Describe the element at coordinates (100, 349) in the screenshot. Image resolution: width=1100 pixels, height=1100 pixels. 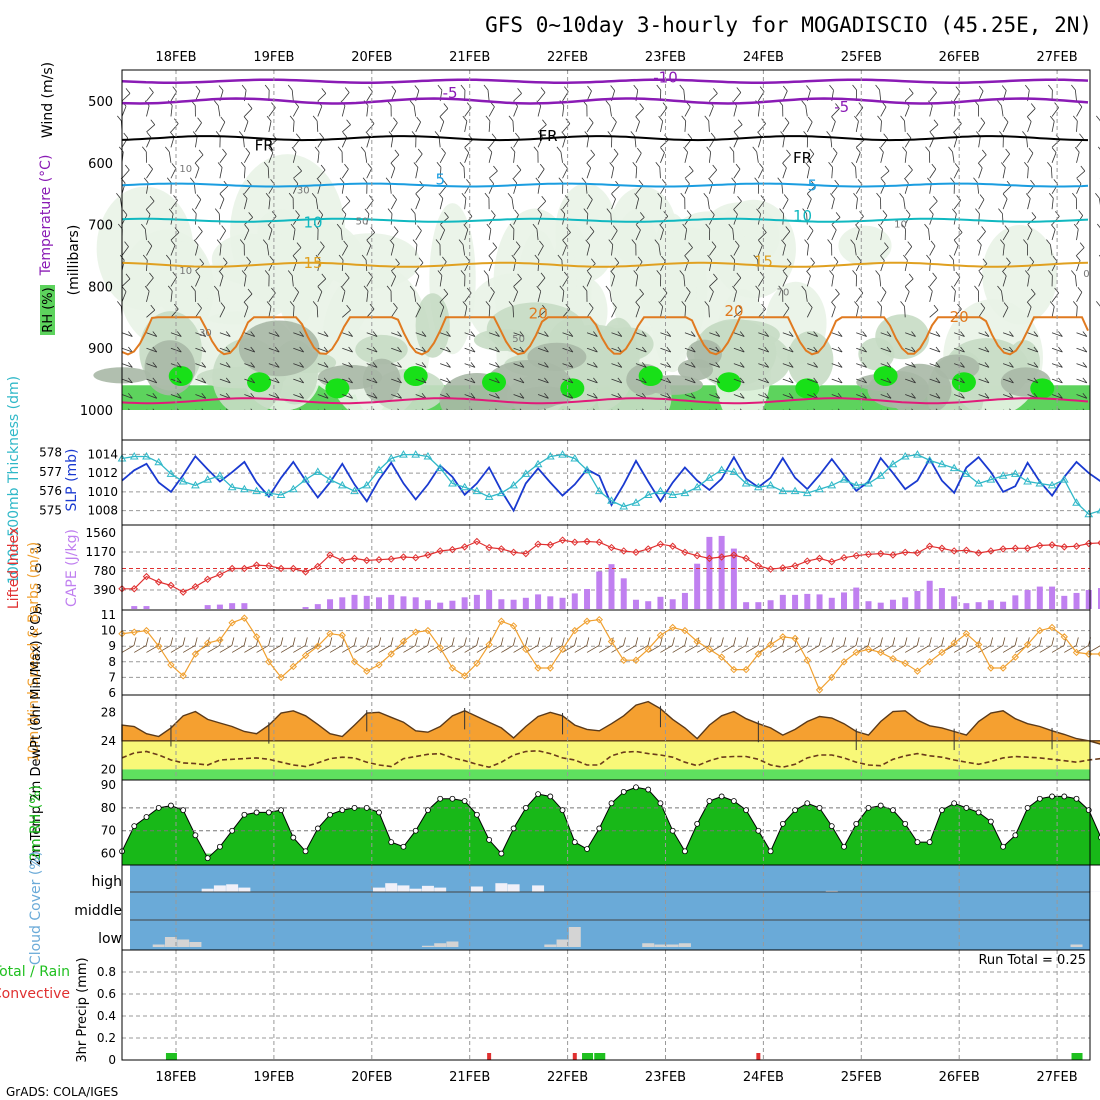
I see `pressure-tick-label: 900` at that location.